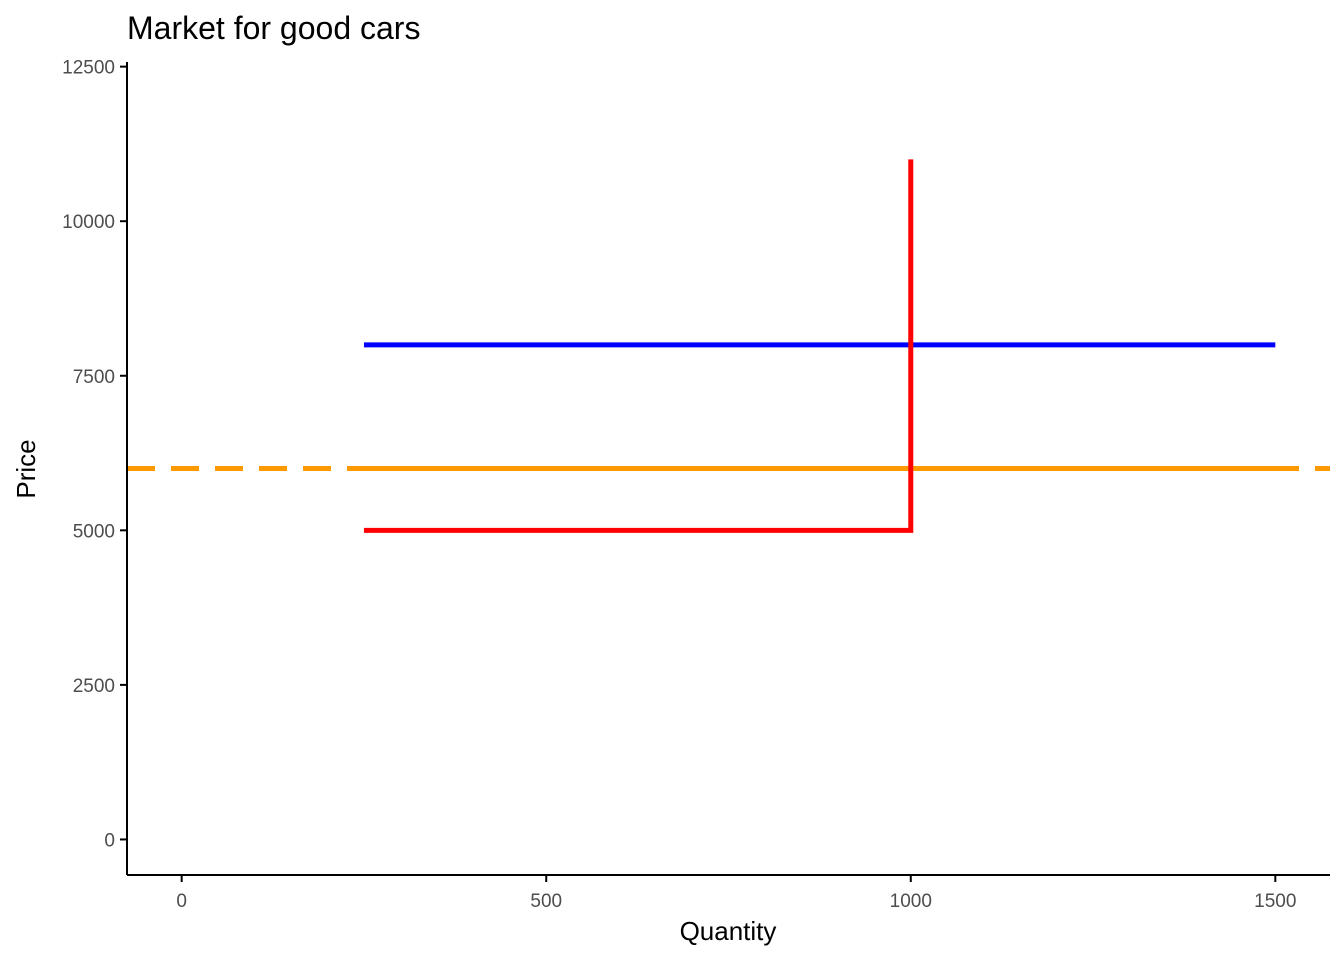 This screenshot has width=1344, height=960. Describe the element at coordinates (109, 840) in the screenshot. I see `y-tick-label: 0` at that location.